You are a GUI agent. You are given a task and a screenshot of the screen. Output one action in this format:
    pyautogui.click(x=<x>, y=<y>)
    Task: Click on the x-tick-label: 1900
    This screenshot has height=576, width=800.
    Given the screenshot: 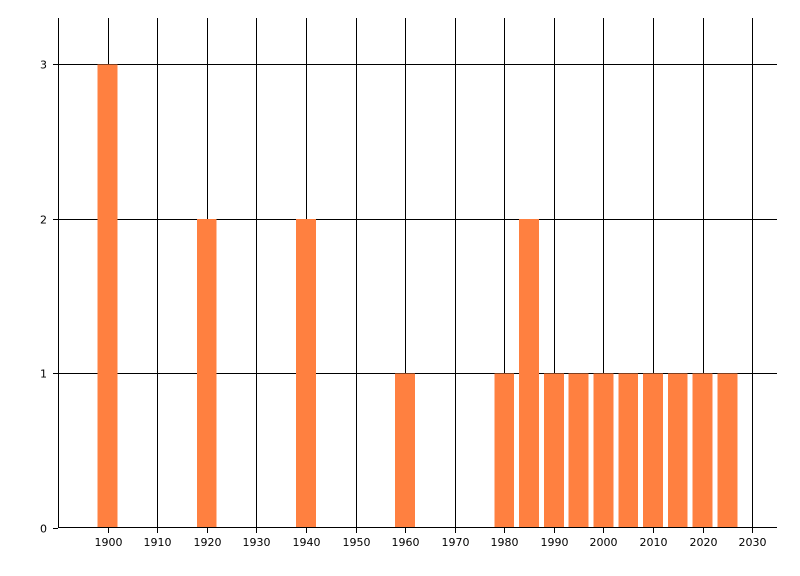 What is the action you would take?
    pyautogui.click(x=109, y=542)
    